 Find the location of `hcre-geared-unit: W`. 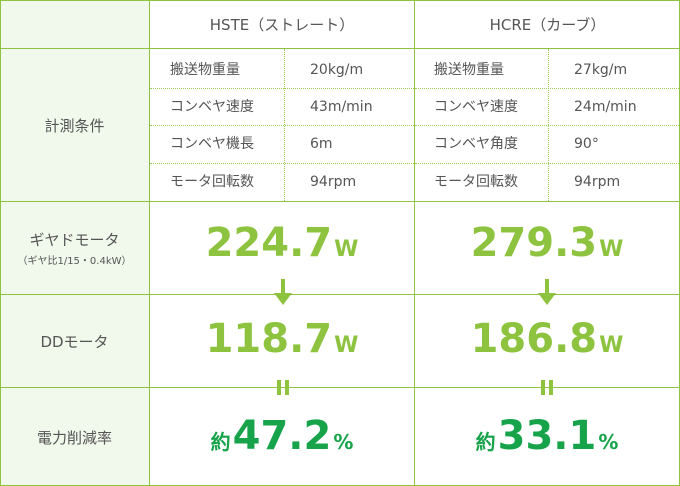

hcre-geared-unit: W is located at coordinates (611, 249).